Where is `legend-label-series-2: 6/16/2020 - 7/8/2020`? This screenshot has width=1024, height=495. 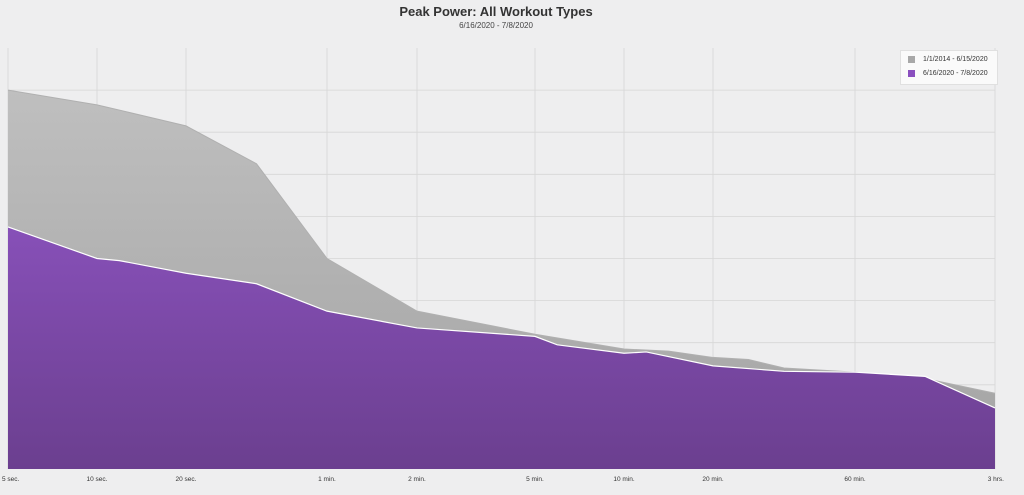
legend-label-series-2: 6/16/2020 - 7/8/2020 is located at coordinates (955, 73).